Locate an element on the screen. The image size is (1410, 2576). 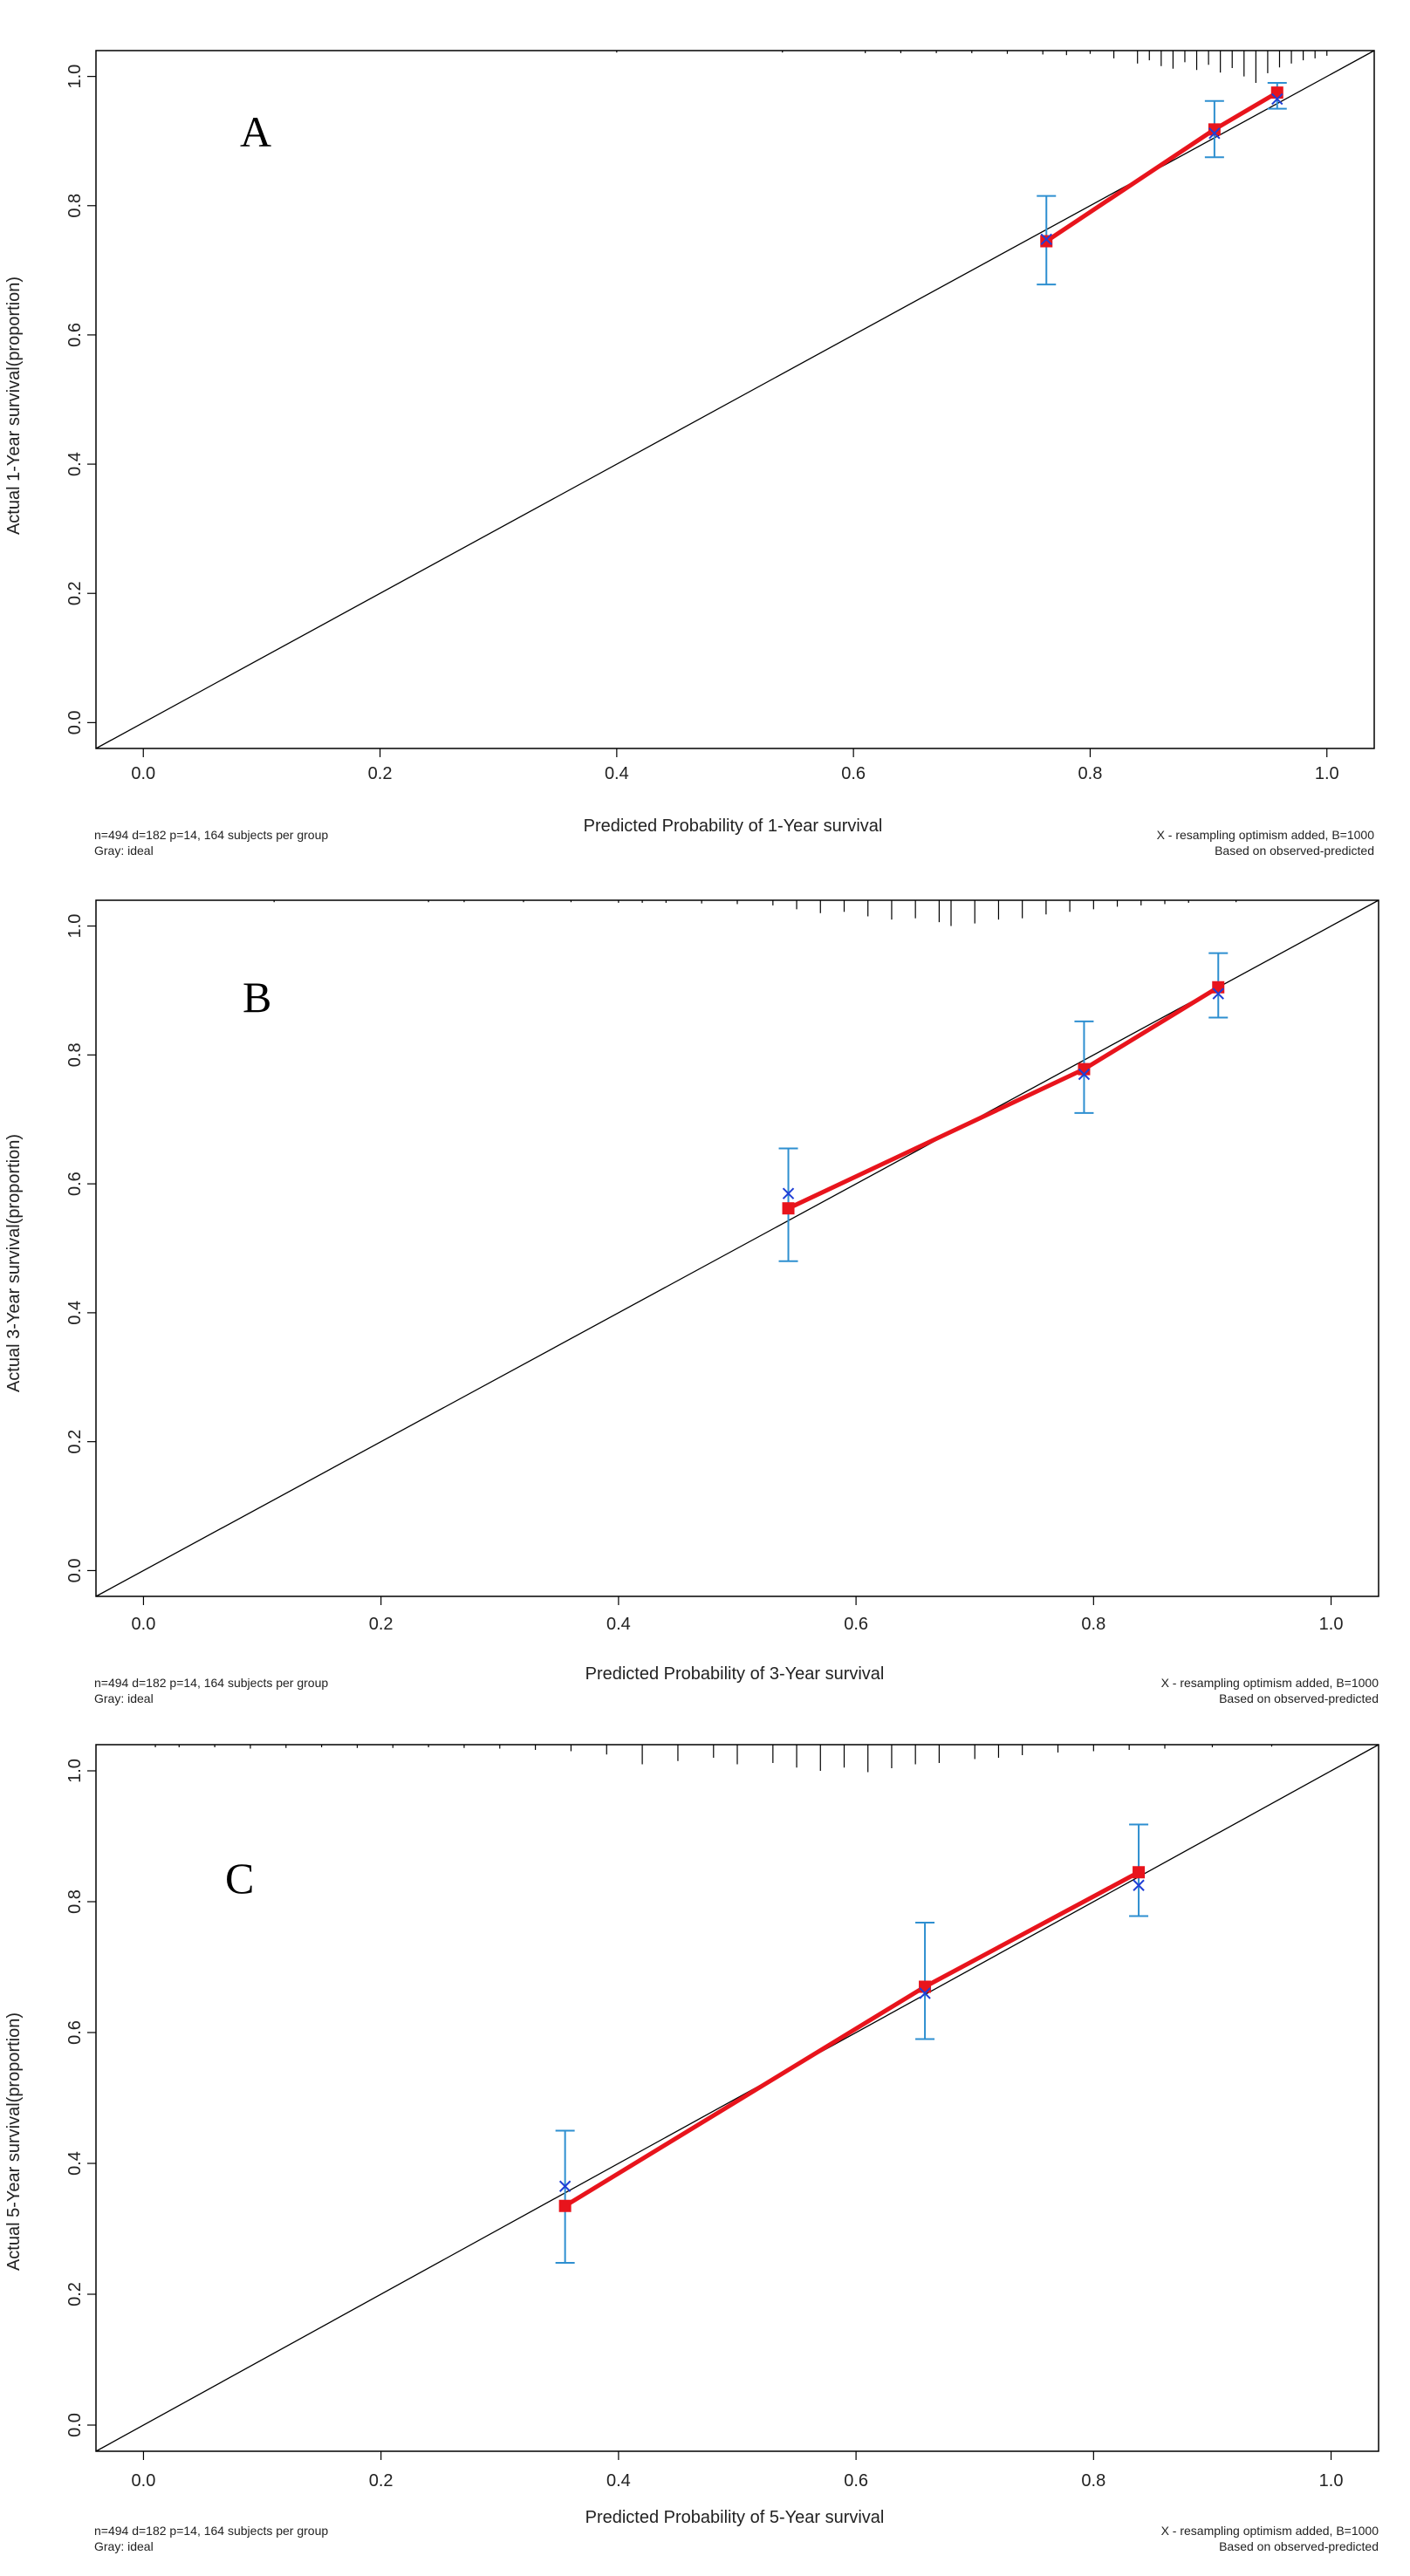
panel-a-y-tick-label-3: 0.6 is located at coordinates (75, 335).